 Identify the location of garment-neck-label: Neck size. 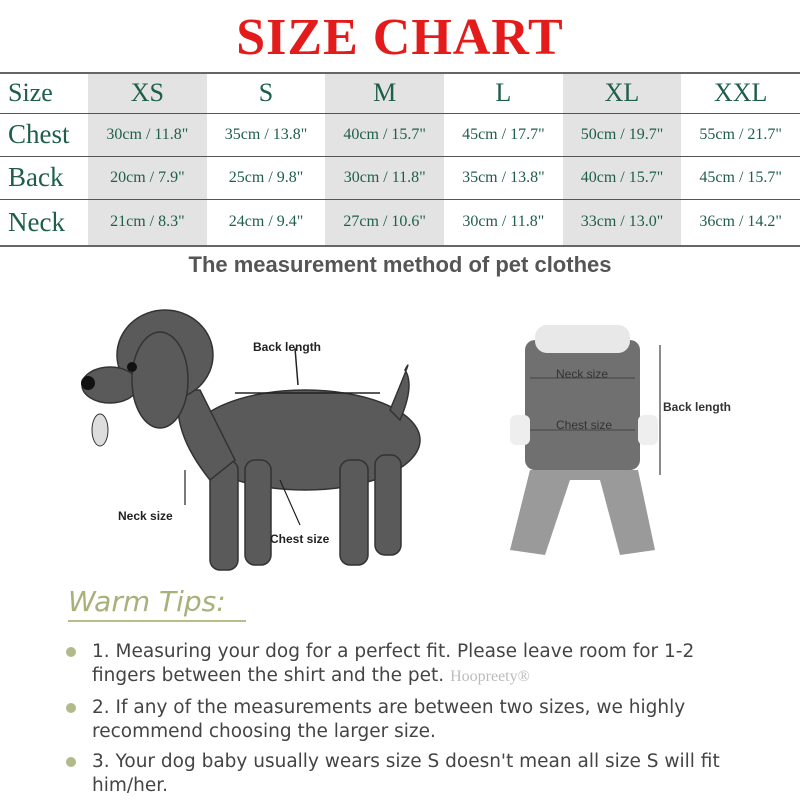
(582, 374).